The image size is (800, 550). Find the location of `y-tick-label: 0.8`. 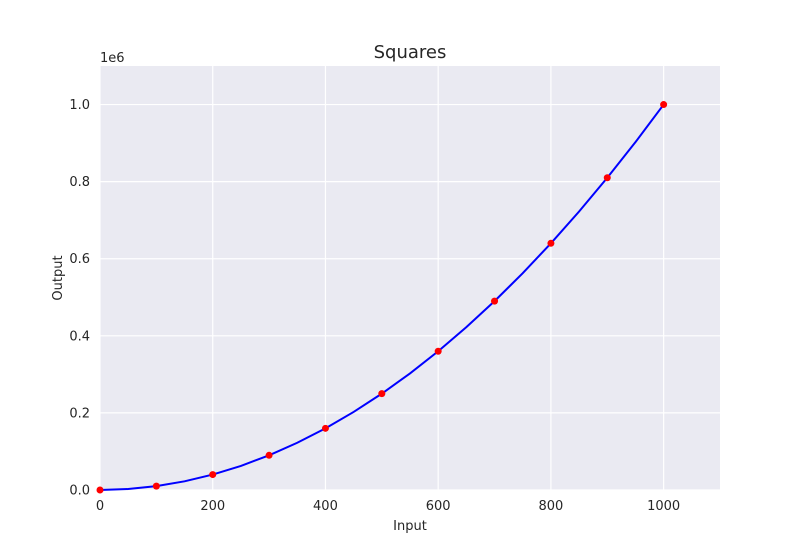

y-tick-label: 0.8 is located at coordinates (79, 182).